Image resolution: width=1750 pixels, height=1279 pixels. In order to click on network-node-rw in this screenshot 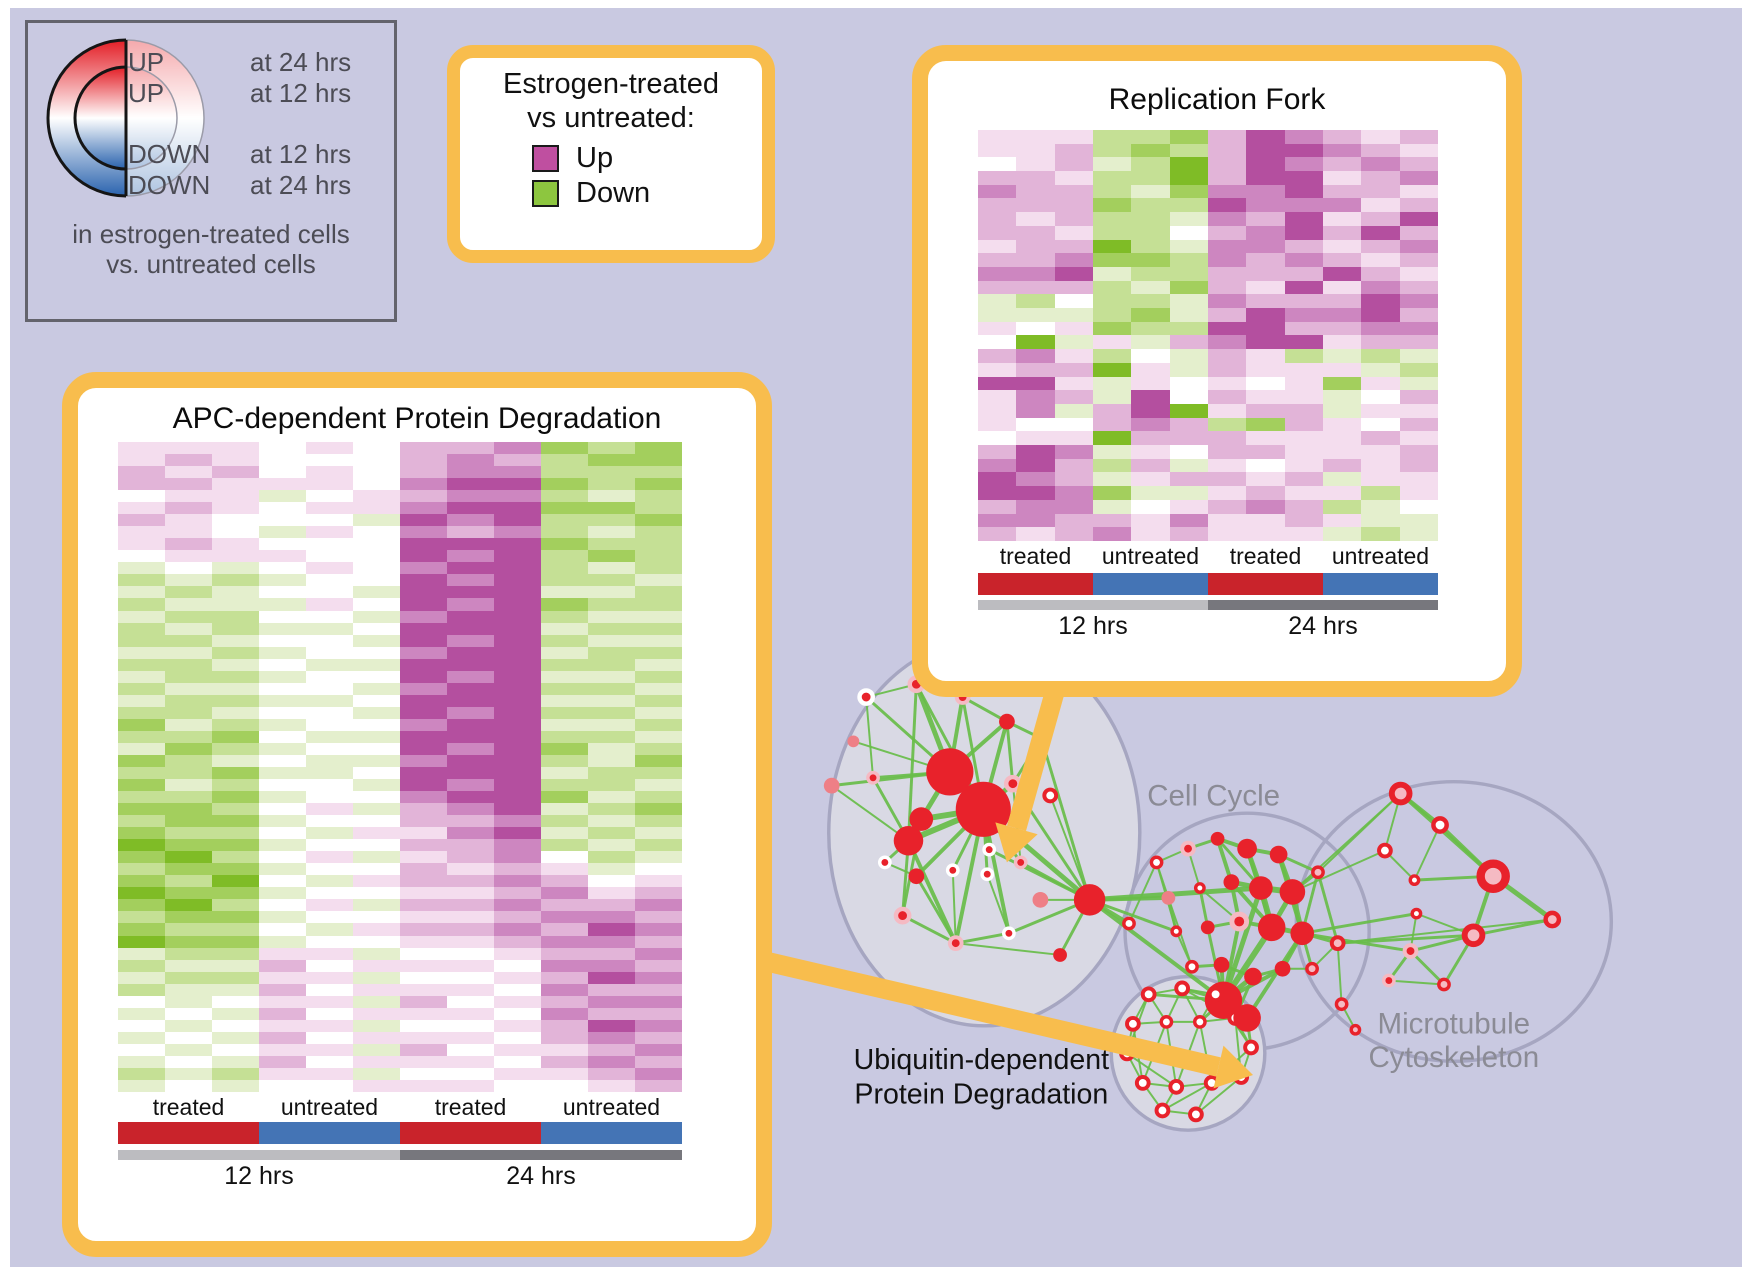, I will do `click(1440, 825)`.